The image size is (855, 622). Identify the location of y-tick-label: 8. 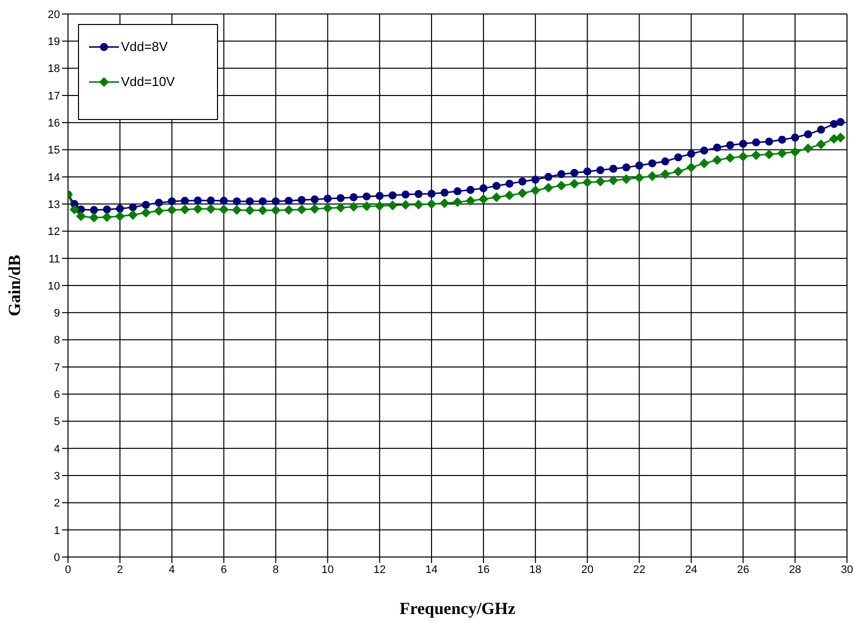
(57, 340).